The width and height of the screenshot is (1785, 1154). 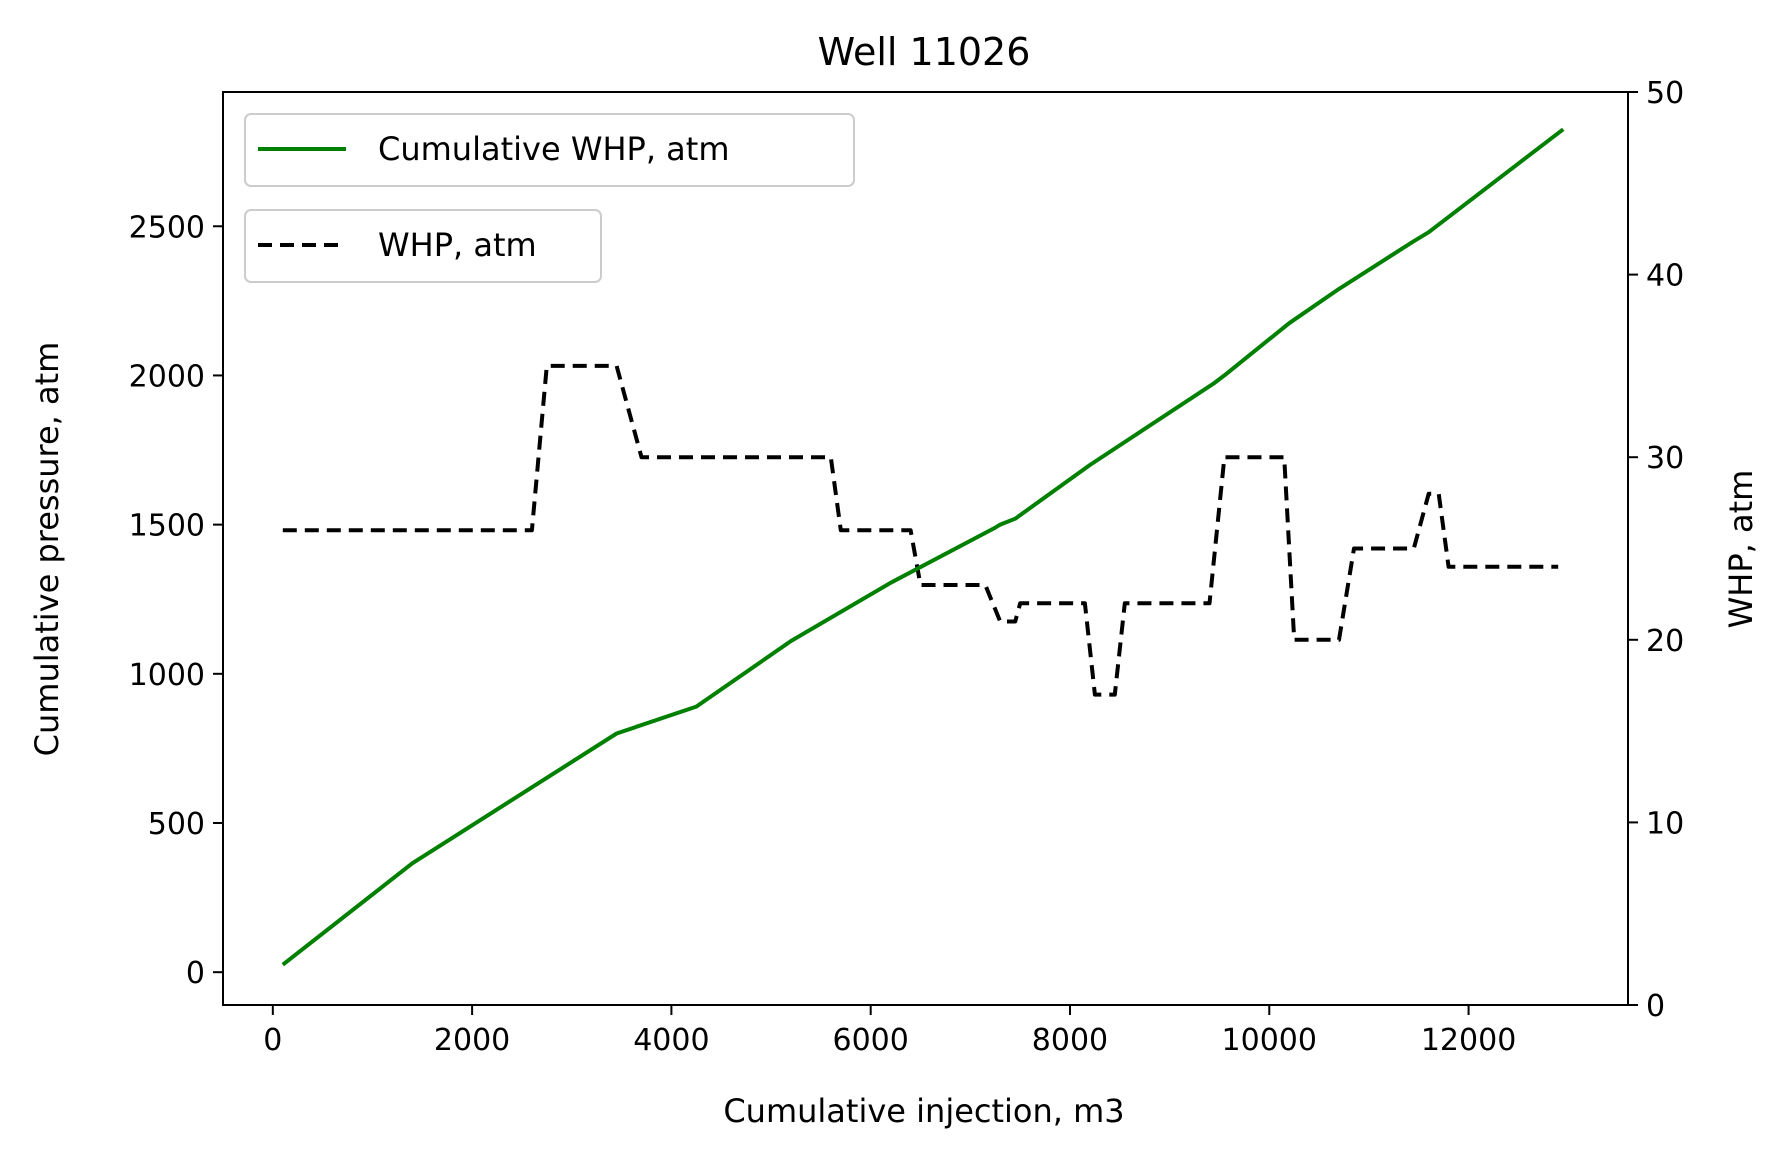 I want to click on y-tick-label: 0, so click(x=195, y=973).